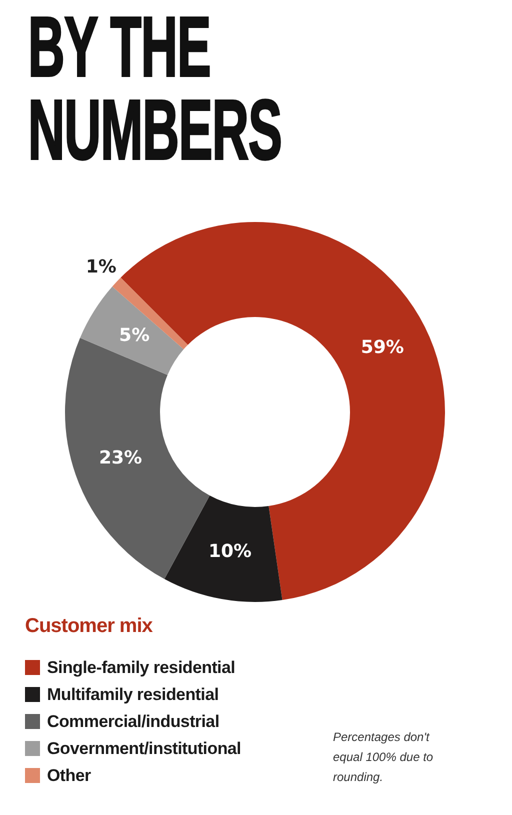 Image resolution: width=512 pixels, height=815 pixels. What do you see at coordinates (144, 748) in the screenshot?
I see `legend-label: Government/institutional` at bounding box center [144, 748].